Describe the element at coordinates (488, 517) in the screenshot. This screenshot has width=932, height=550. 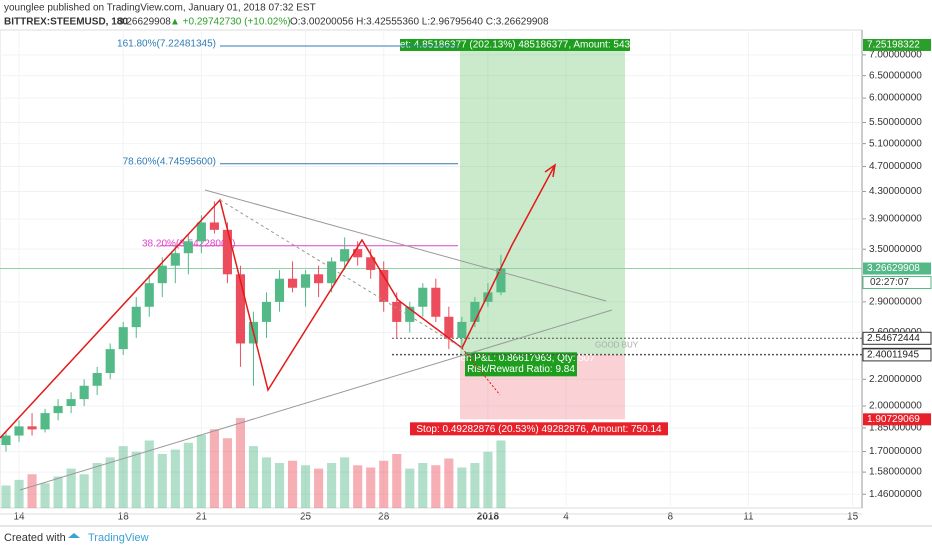
I see `x-tick-label: 2018` at that location.